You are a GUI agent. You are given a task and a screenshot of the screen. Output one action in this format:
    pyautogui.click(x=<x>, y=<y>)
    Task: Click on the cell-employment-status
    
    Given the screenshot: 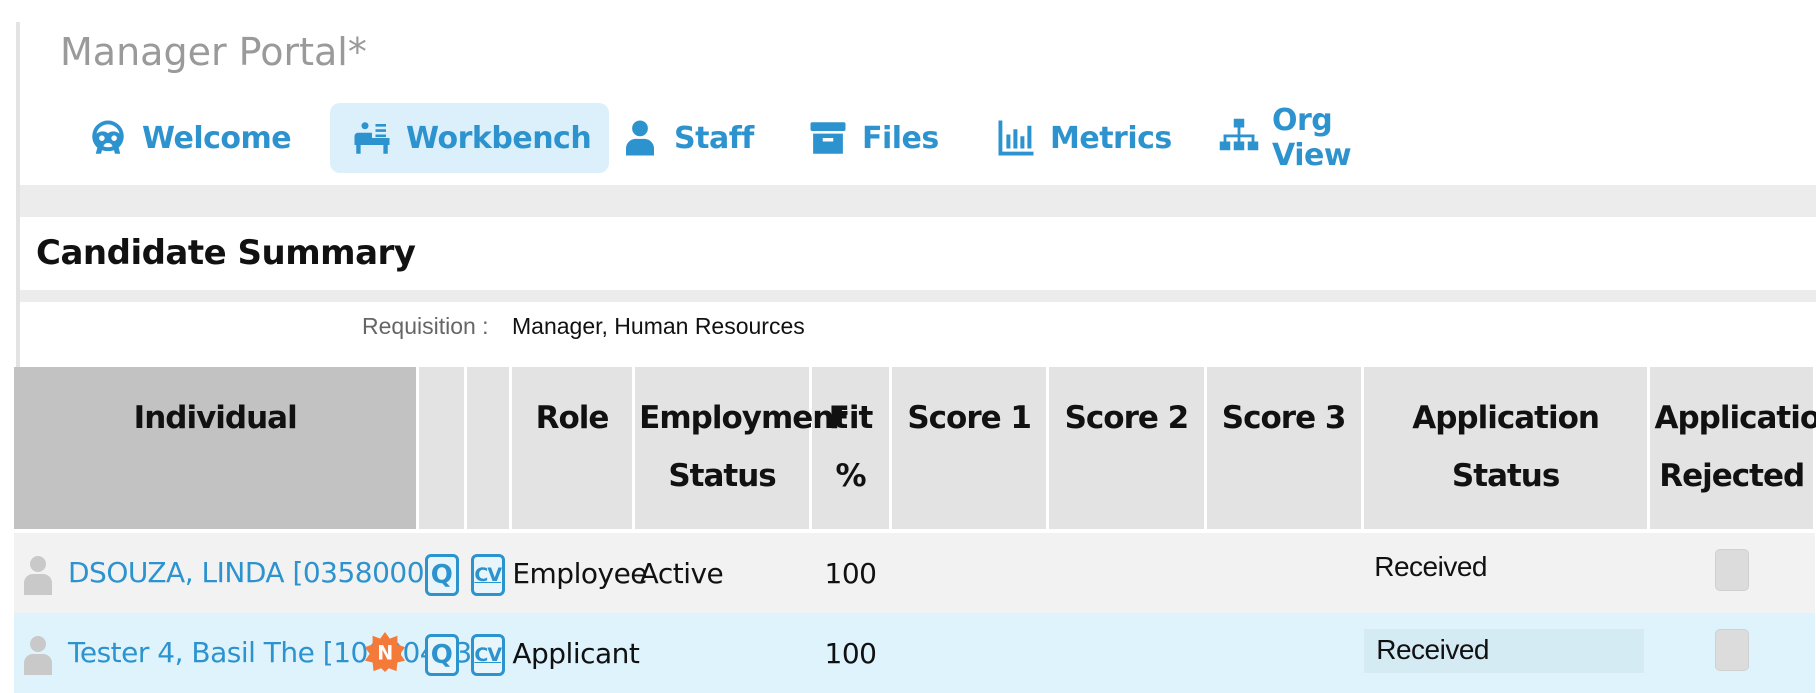 What is the action you would take?
    pyautogui.click(x=722, y=653)
    